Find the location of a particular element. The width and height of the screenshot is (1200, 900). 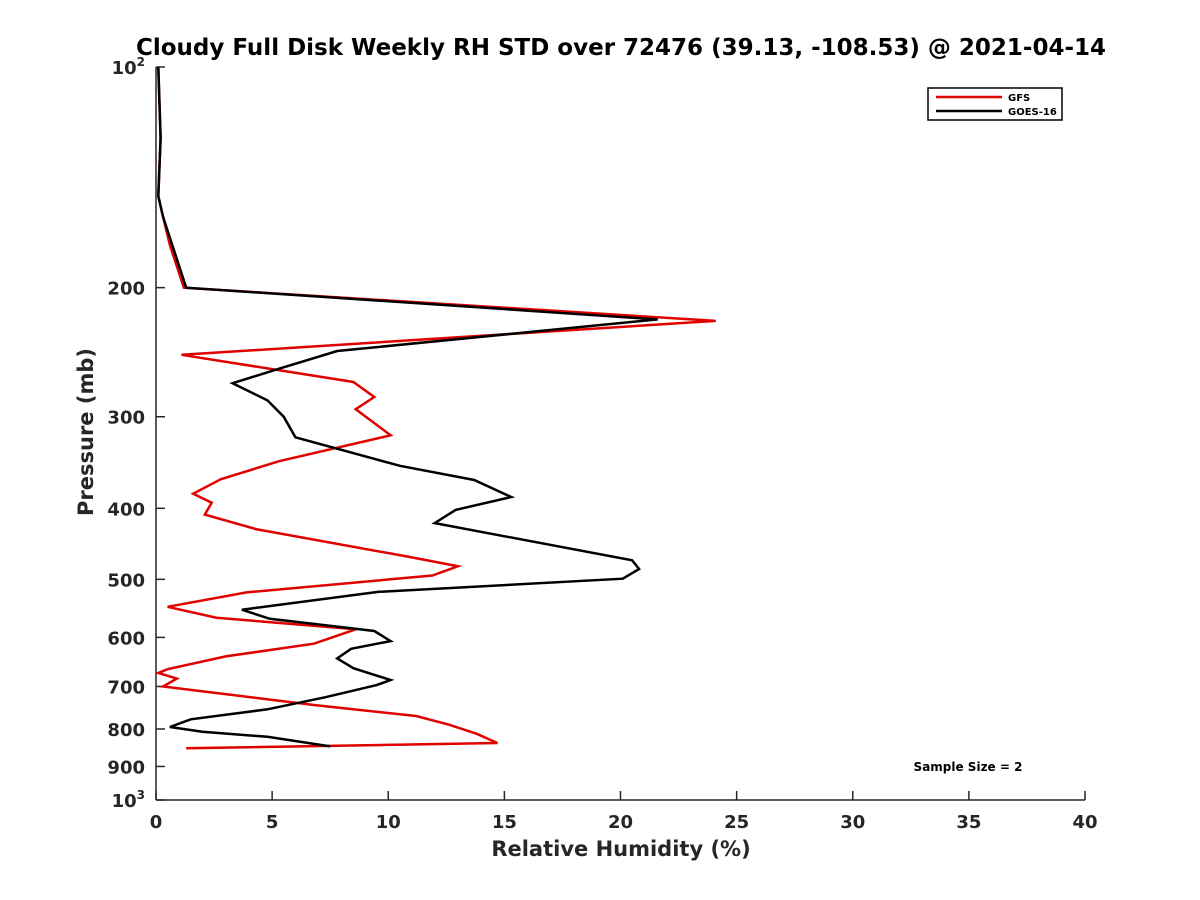

legend-label: GOES-16 is located at coordinates (1032, 112).